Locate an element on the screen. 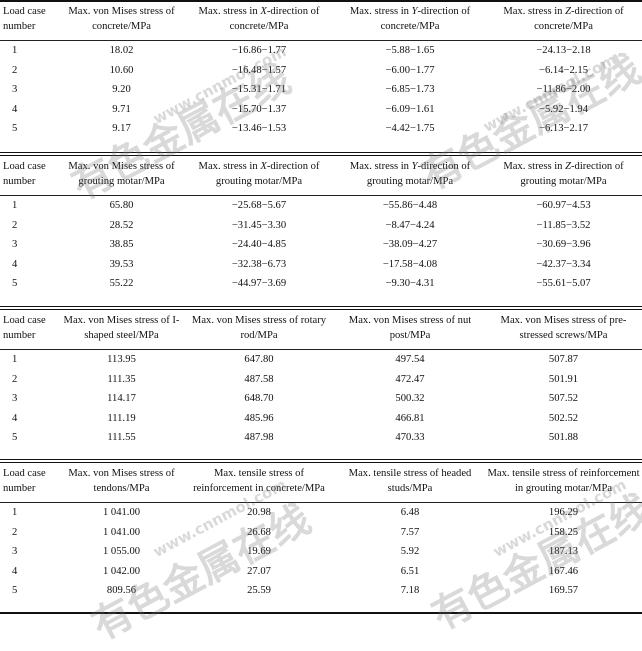  table-cell: 20.98 is located at coordinates (259, 513).